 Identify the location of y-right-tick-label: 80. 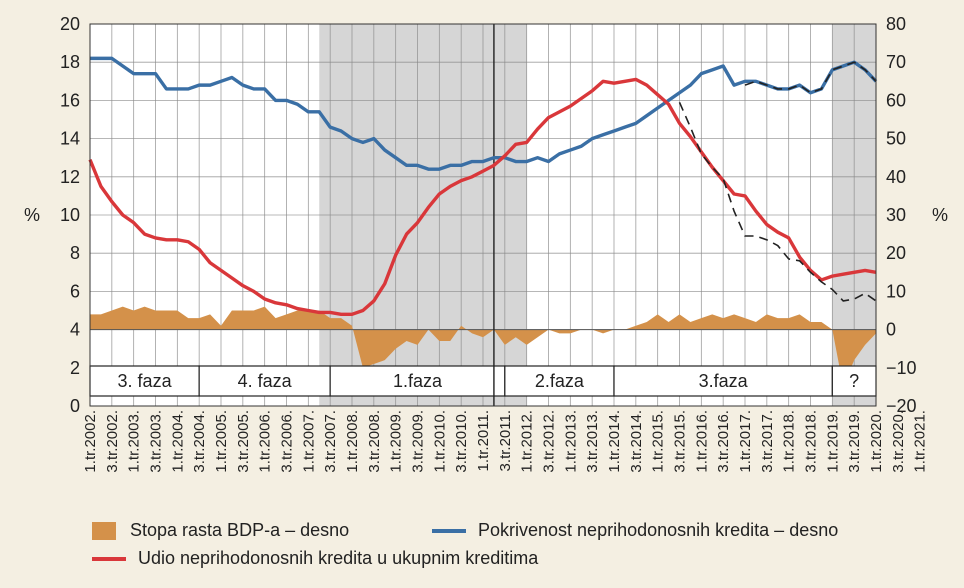
(896, 24).